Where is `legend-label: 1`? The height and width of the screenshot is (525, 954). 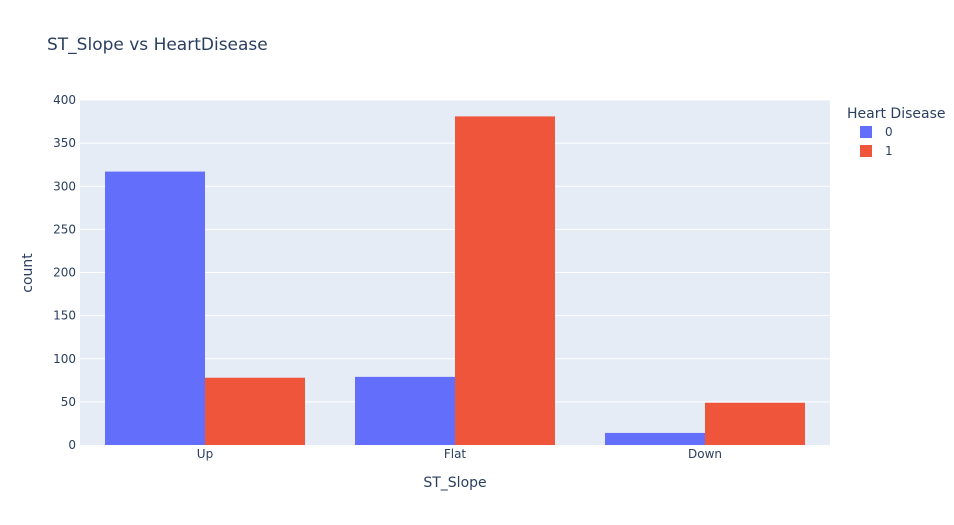 legend-label: 1 is located at coordinates (889, 151).